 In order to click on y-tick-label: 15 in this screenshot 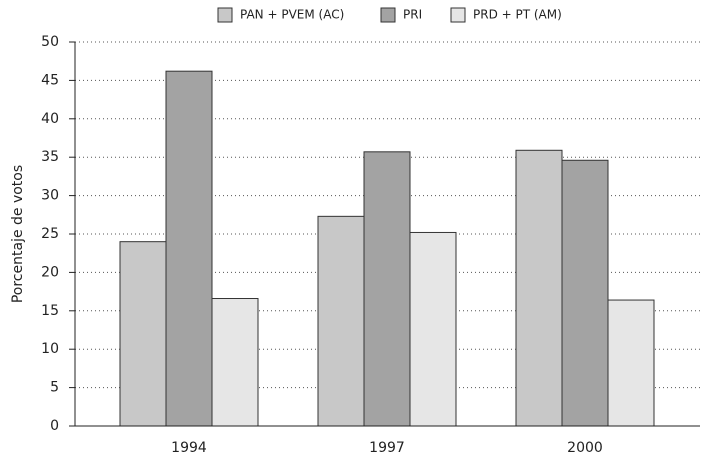, I will do `click(50, 311)`.